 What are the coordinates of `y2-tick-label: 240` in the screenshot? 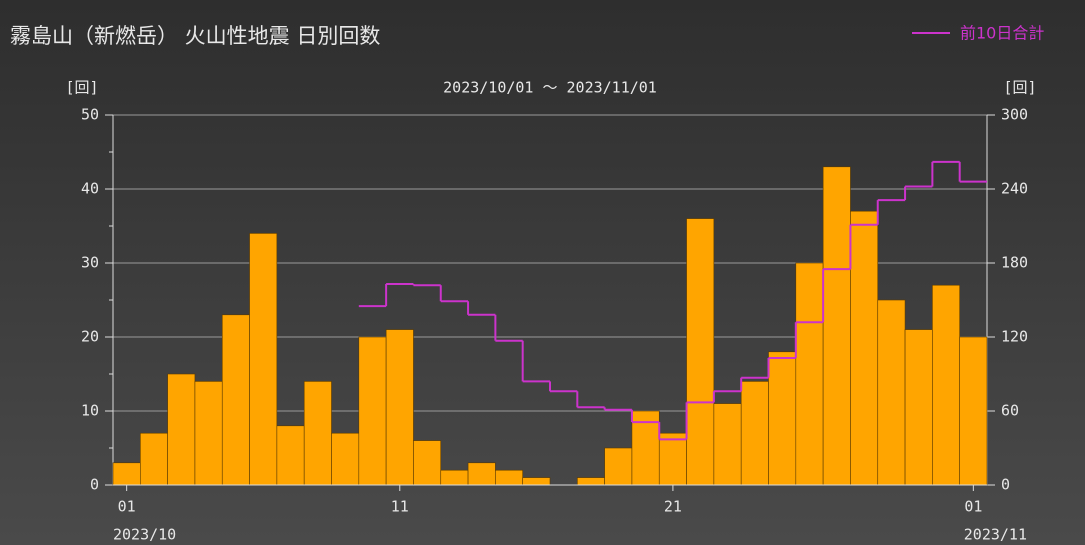 It's located at (1014, 189).